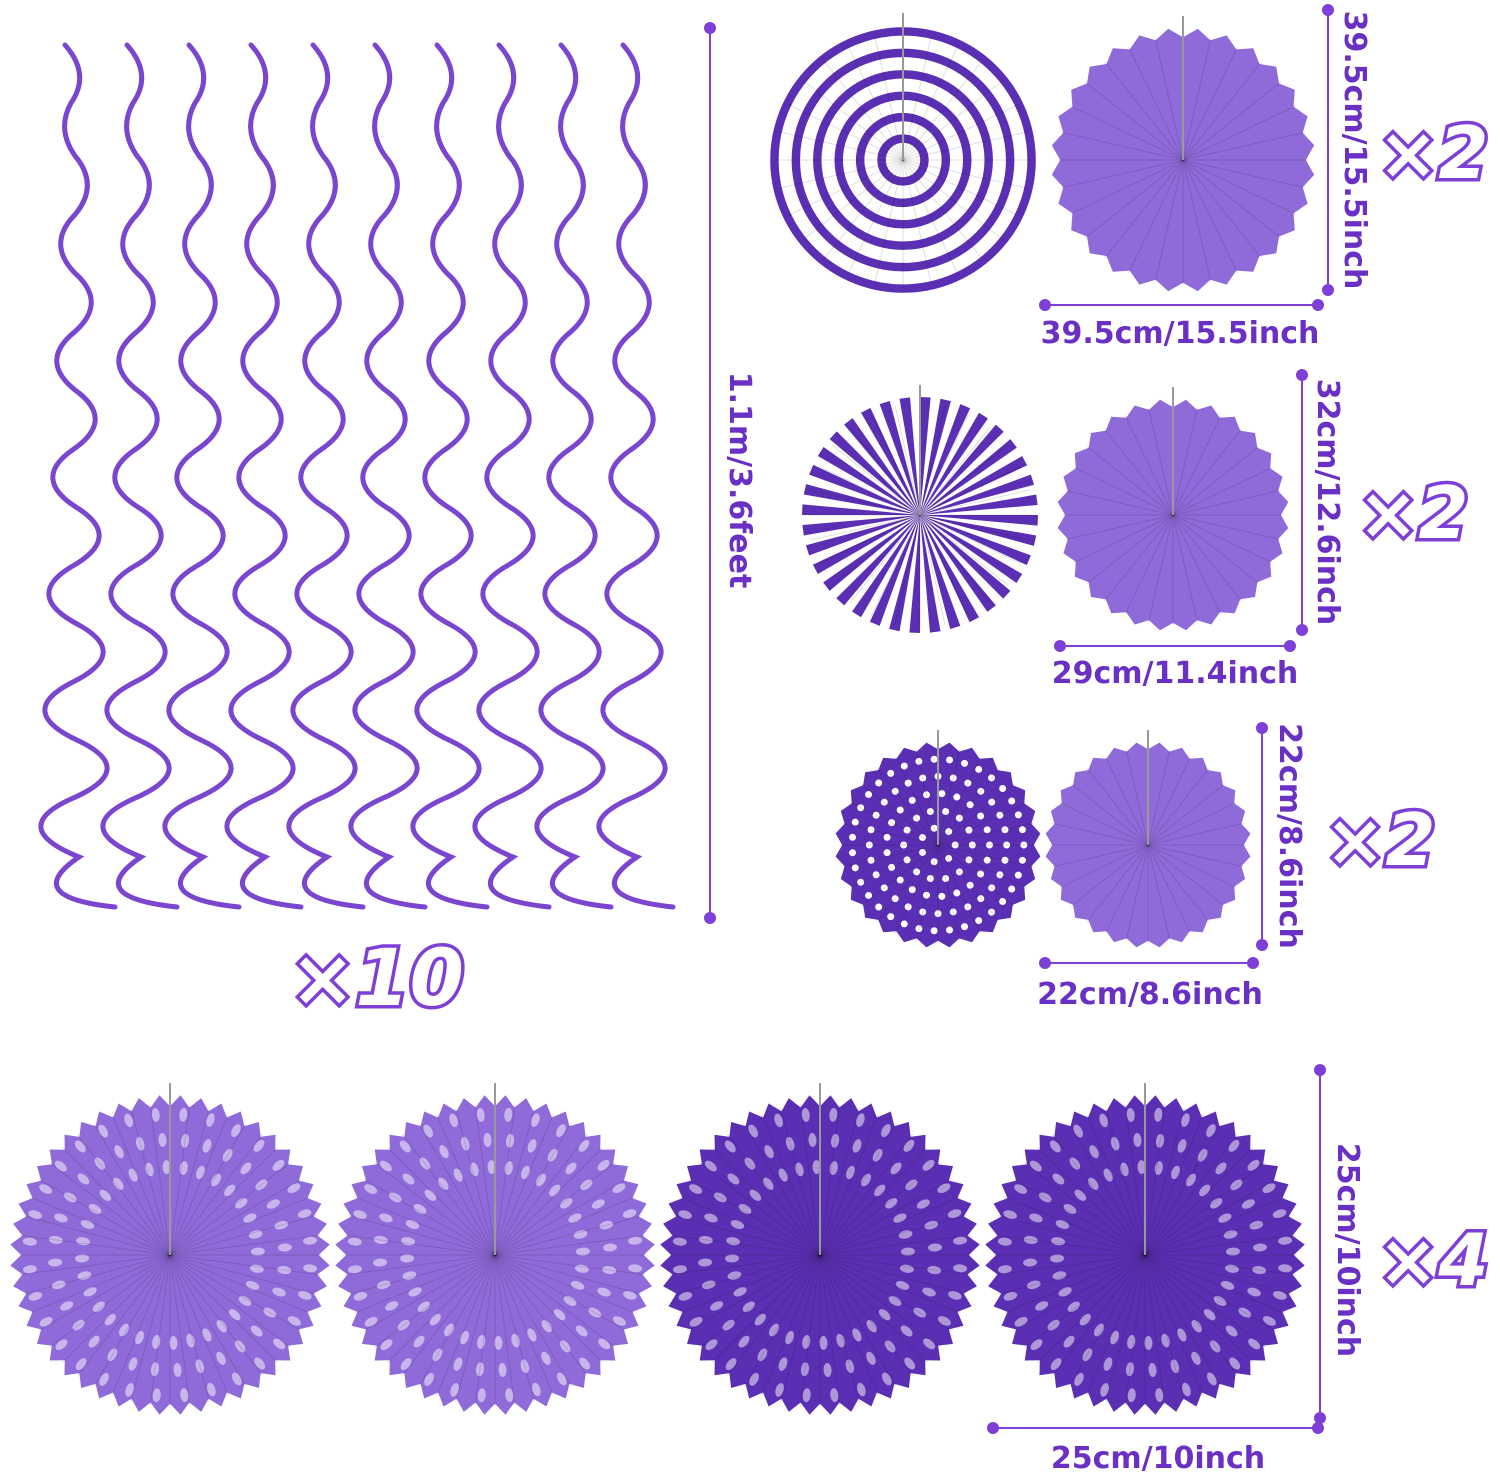  What do you see at coordinates (1433, 153) in the screenshot?
I see `set1-count-badge: ×2` at bounding box center [1433, 153].